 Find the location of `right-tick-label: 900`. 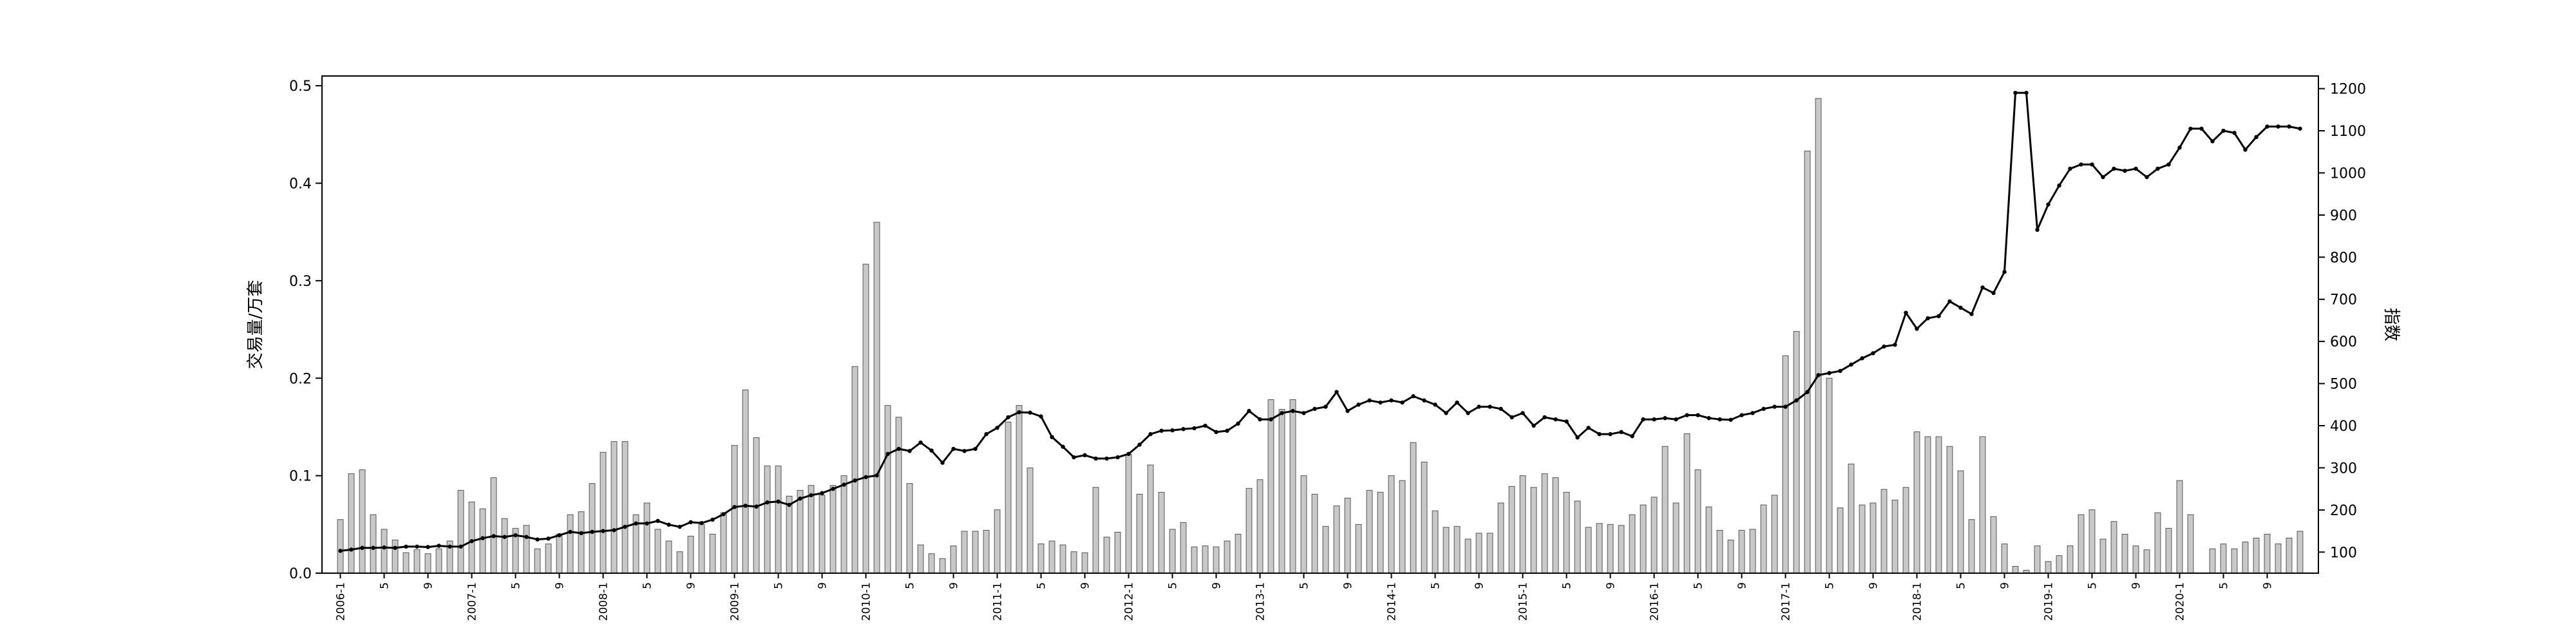

right-tick-label: 900 is located at coordinates (2343, 216).